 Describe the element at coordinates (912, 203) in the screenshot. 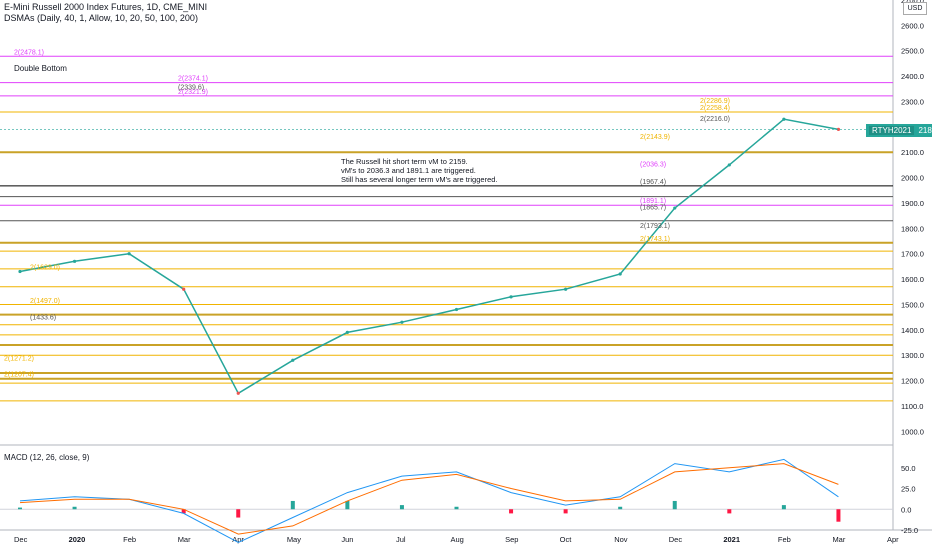

I see `price-tick-label: 1900.0` at that location.